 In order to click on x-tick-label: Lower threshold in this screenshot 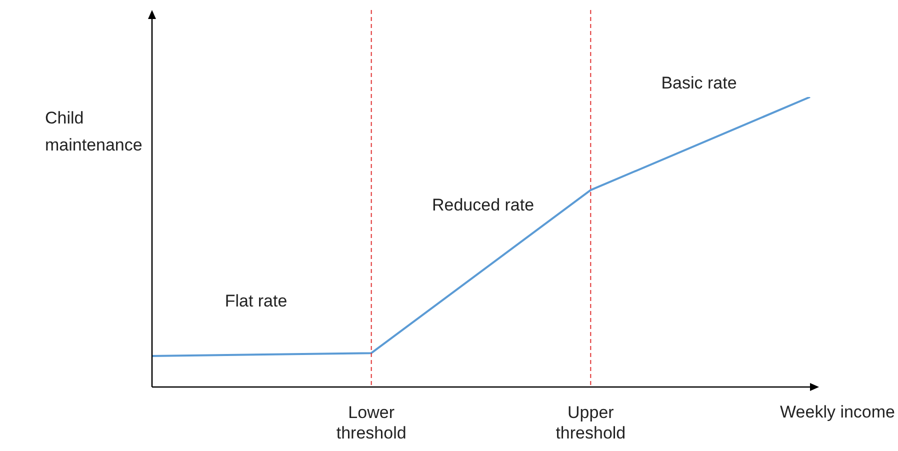, I will do `click(371, 422)`.